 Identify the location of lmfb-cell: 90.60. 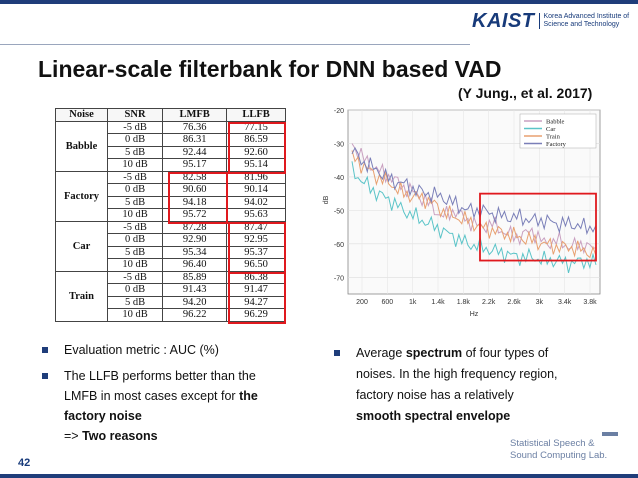
(195, 190).